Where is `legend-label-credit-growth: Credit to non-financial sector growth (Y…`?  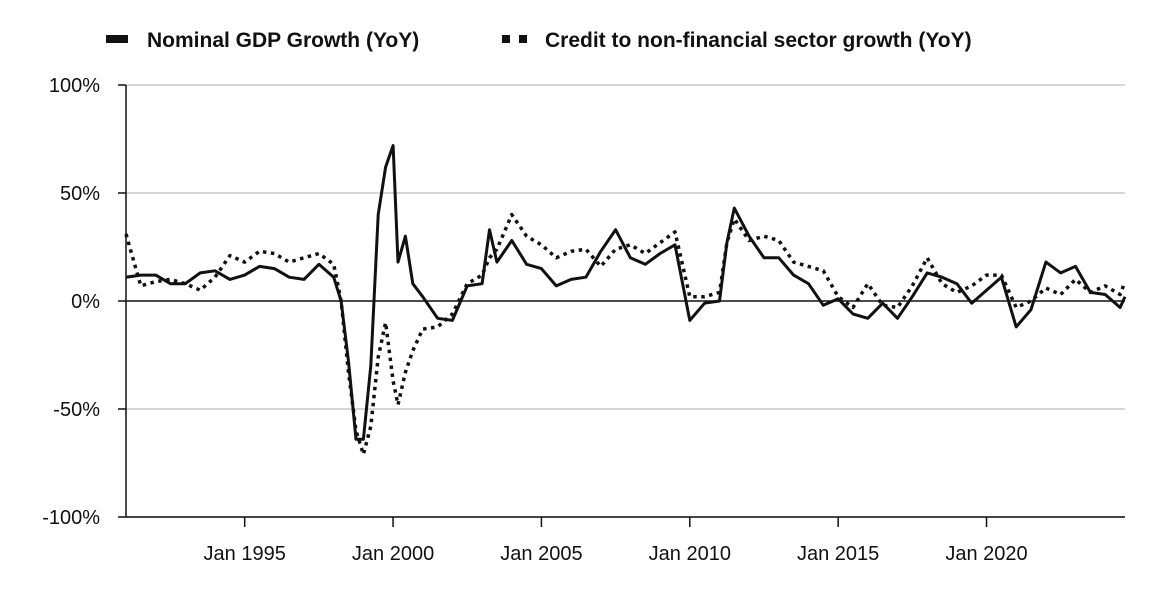
legend-label-credit-growth: Credit to non-financial sector growth (Y… is located at coordinates (758, 40).